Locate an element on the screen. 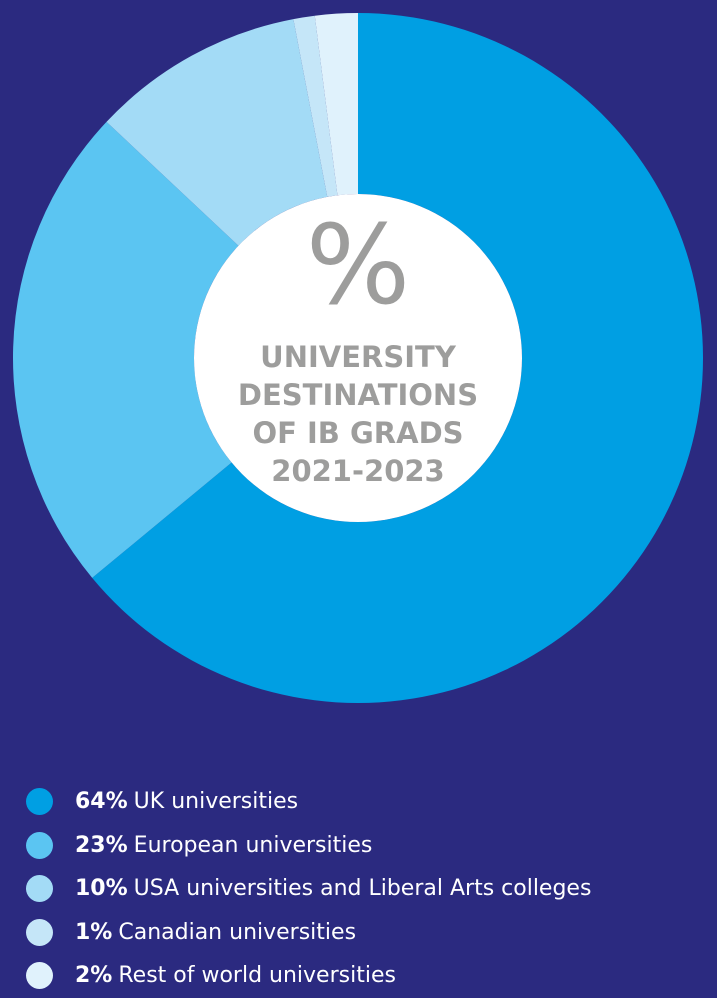  legend-item: 2% Rest of world universities is located at coordinates (308, 976).